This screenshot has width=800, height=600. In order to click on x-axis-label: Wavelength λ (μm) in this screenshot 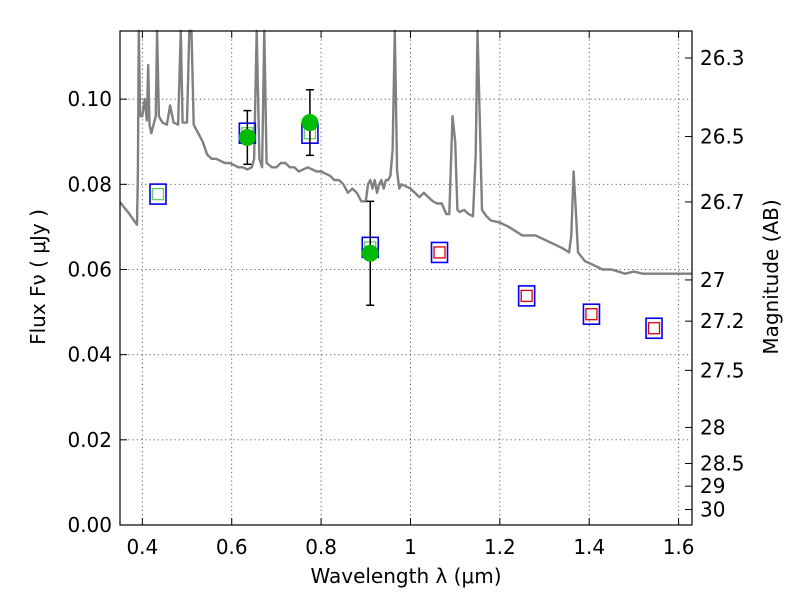, I will do `click(405, 576)`.